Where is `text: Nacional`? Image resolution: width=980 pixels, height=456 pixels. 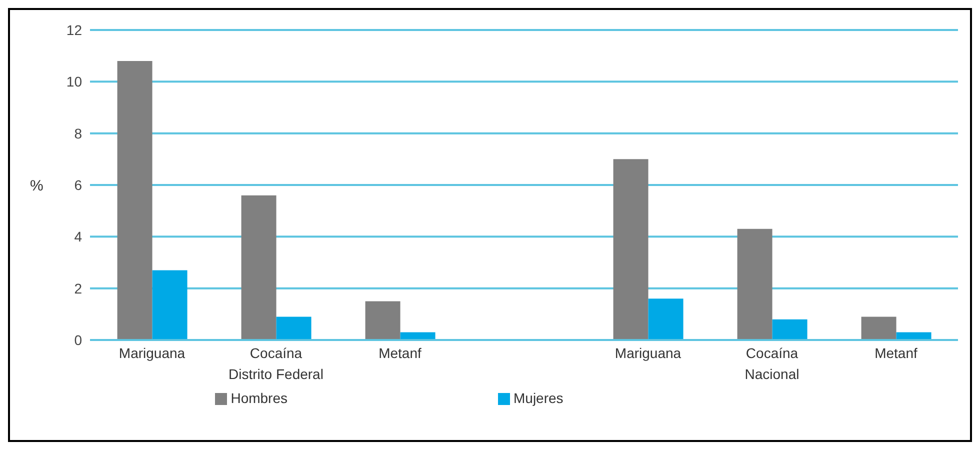 text: Nacional is located at coordinates (772, 374).